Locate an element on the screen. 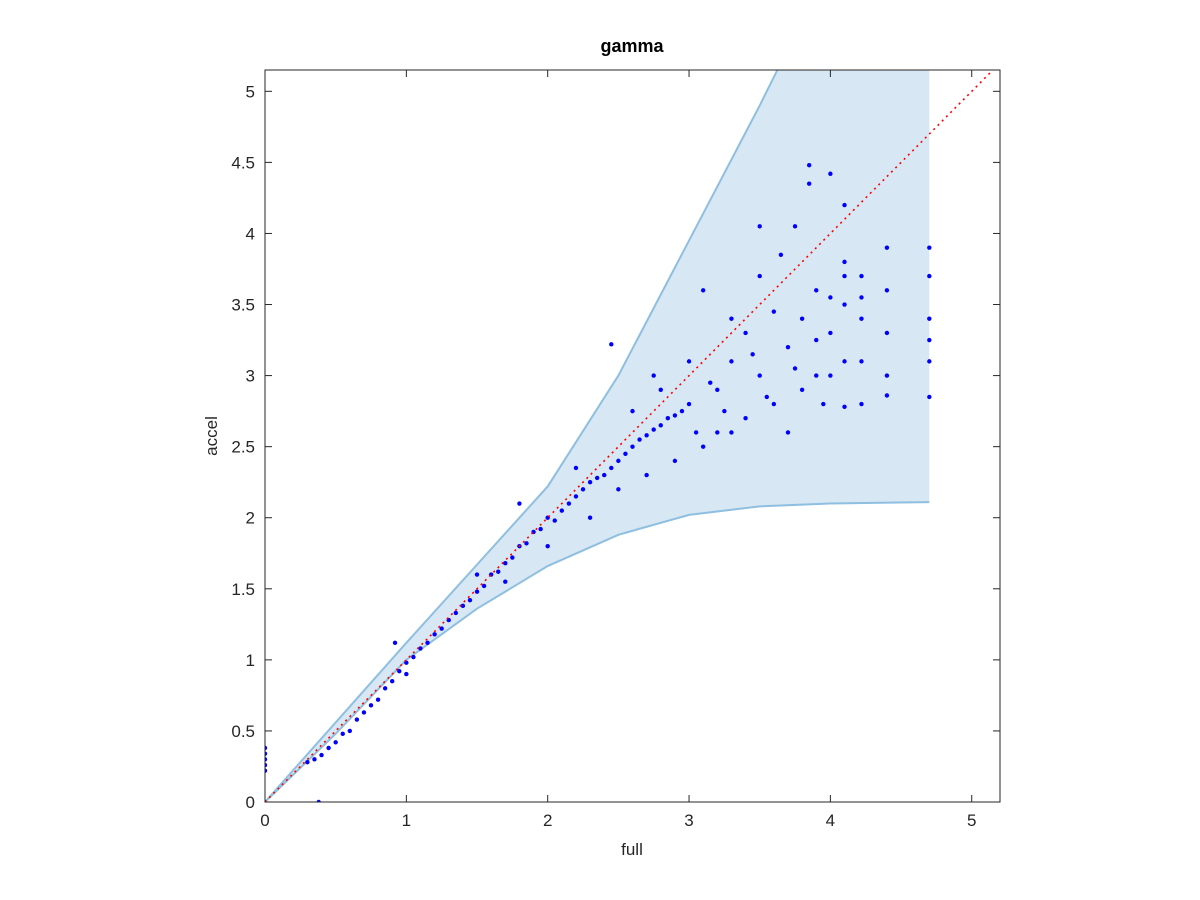 This screenshot has height=900, width=1200. x-tick-label: 5 is located at coordinates (971, 820).